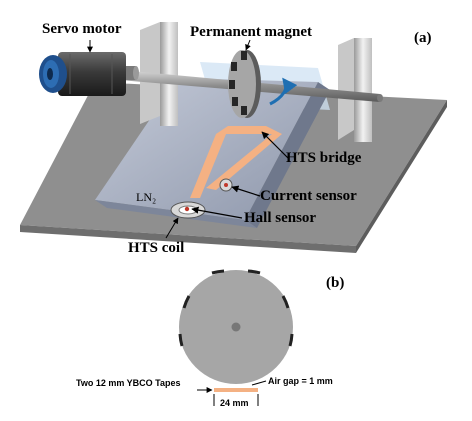 Image resolution: width=472 pixels, height=421 pixels. What do you see at coordinates (82, 29) in the screenshot?
I see `servo-motor-label: Servo motor` at bounding box center [82, 29].